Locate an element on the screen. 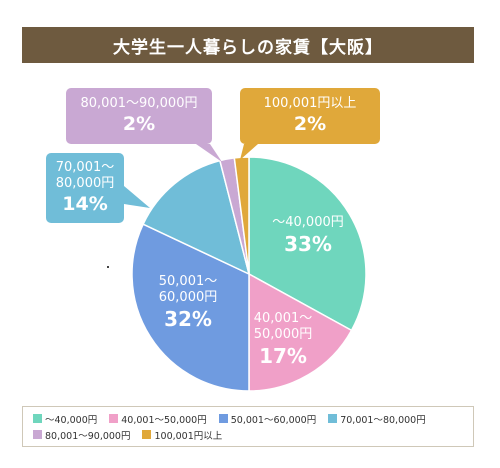 The image size is (500, 468). slice-range-label: 80,001～90,000円 is located at coordinates (139, 103).